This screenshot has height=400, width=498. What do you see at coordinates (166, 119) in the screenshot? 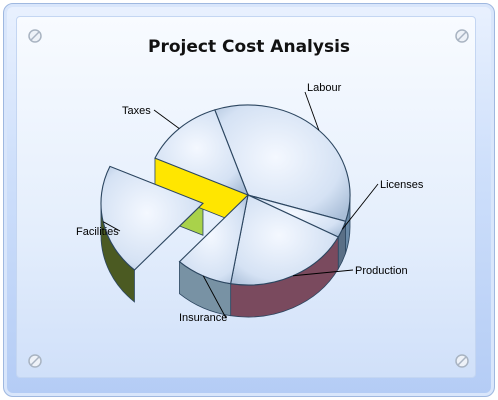
I see `leader-line-taxes` at bounding box center [166, 119].